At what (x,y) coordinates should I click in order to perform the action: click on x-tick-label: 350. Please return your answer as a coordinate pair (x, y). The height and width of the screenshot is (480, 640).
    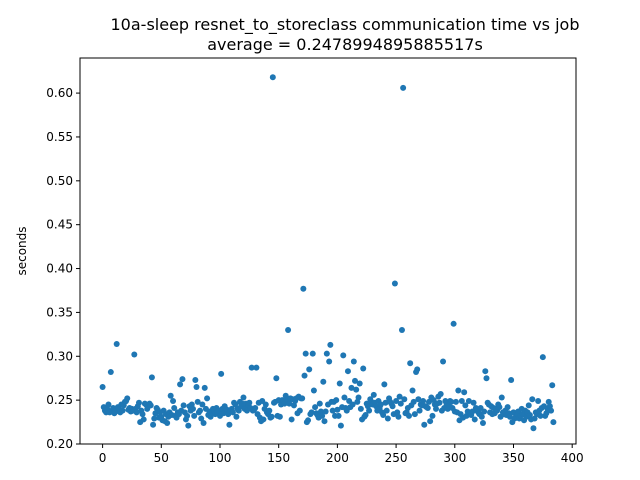
    Looking at the image, I should click on (513, 458).